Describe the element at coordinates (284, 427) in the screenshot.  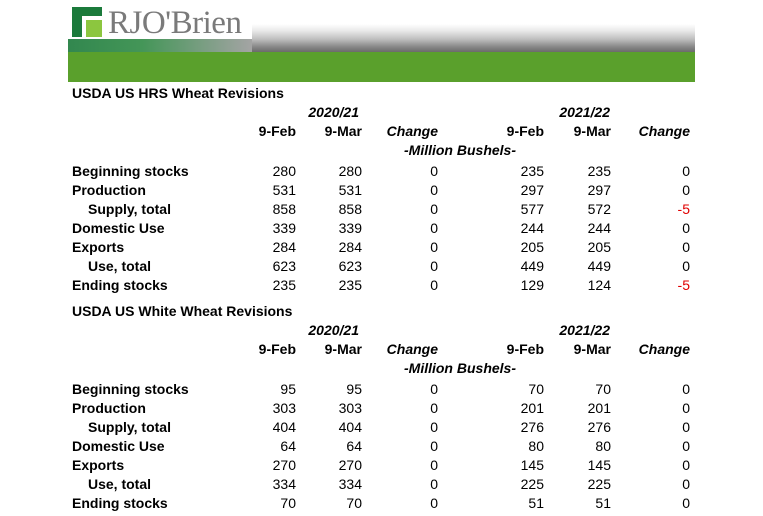
I see `cell-value: 404` at that location.